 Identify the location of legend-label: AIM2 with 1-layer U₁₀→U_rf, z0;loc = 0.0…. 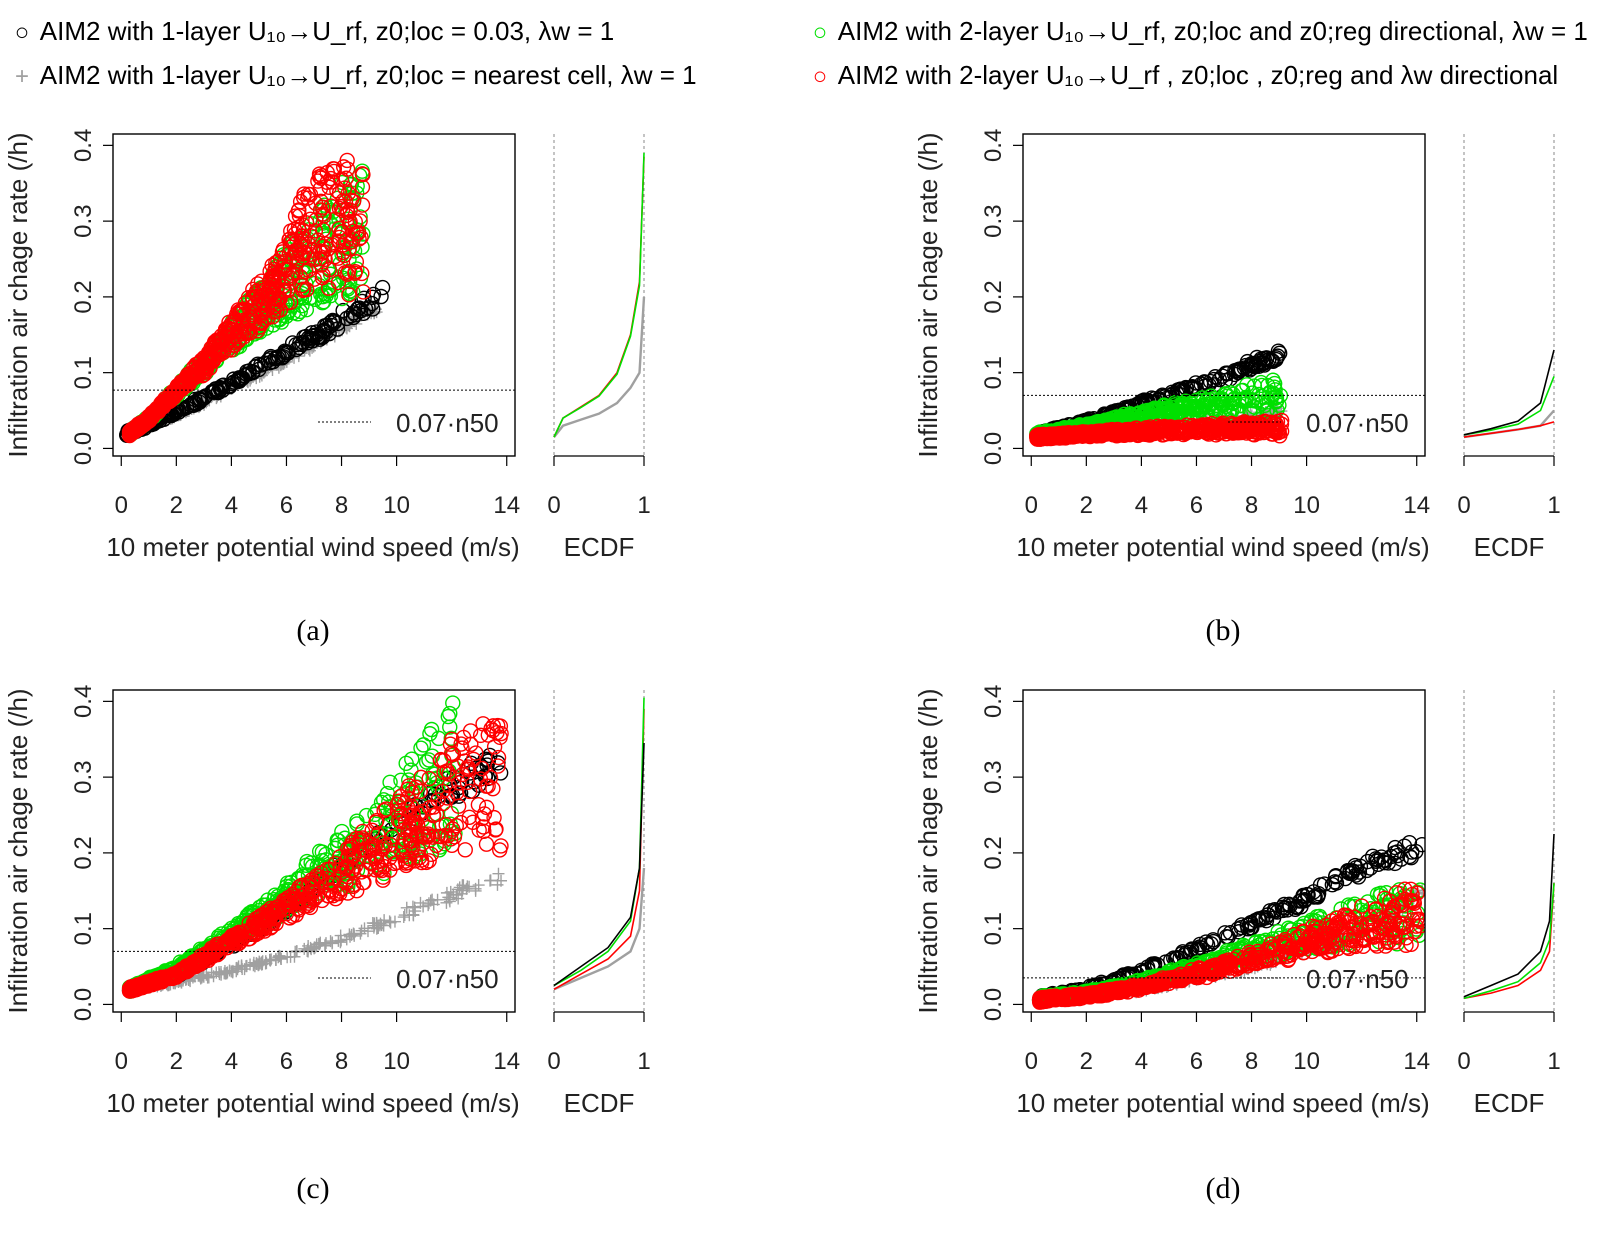
(327, 31).